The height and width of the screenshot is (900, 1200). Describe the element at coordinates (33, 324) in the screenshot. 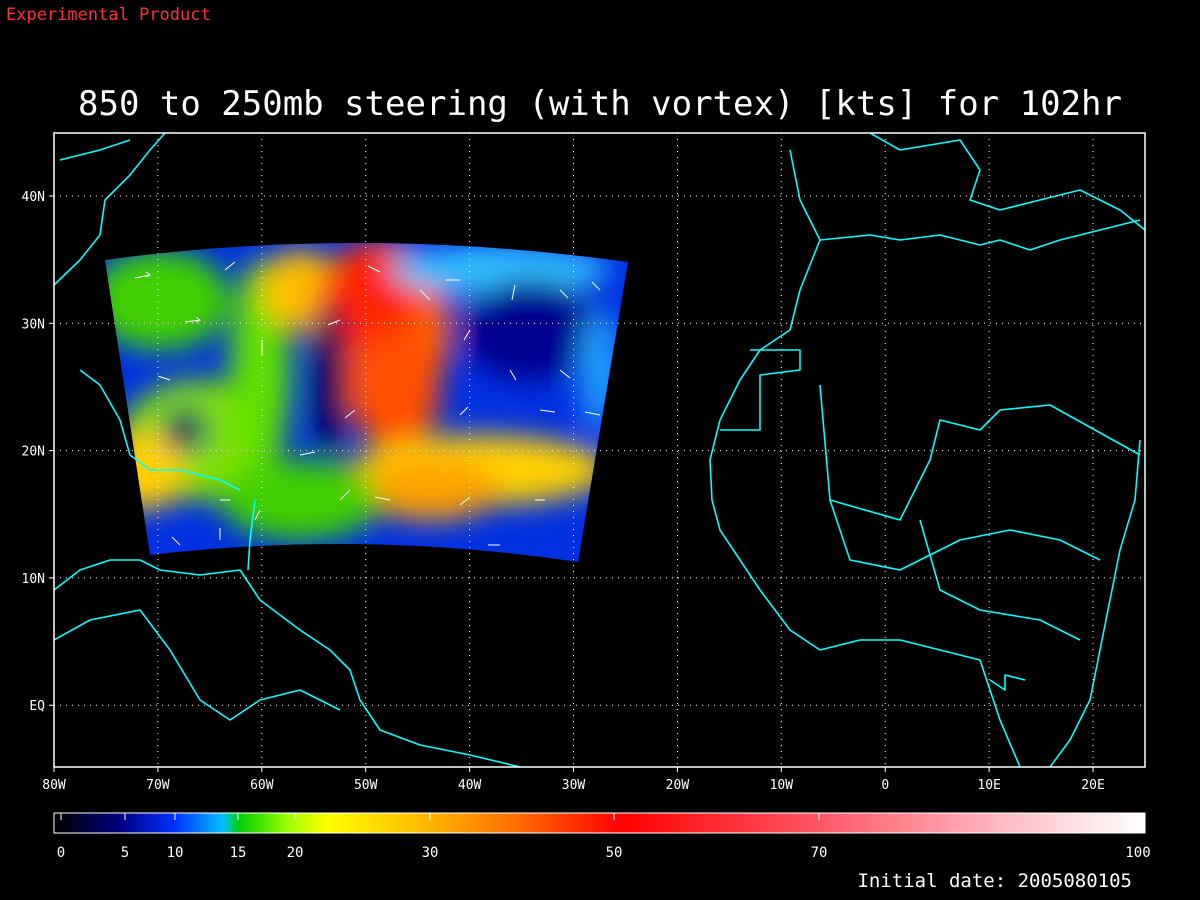

I see `y-tick-label: 30N` at that location.